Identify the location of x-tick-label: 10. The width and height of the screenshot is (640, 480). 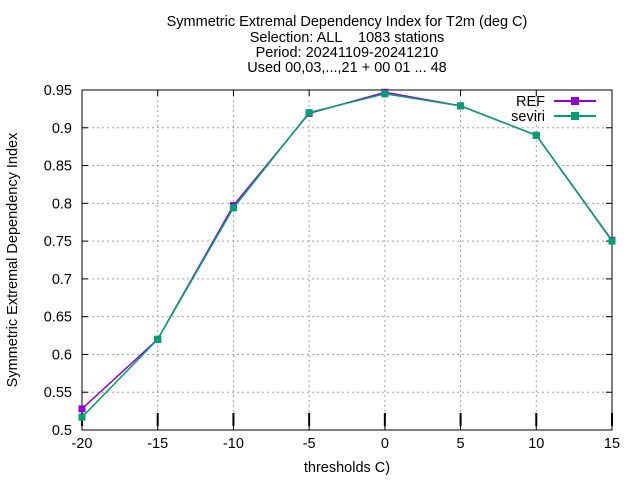
(536, 444).